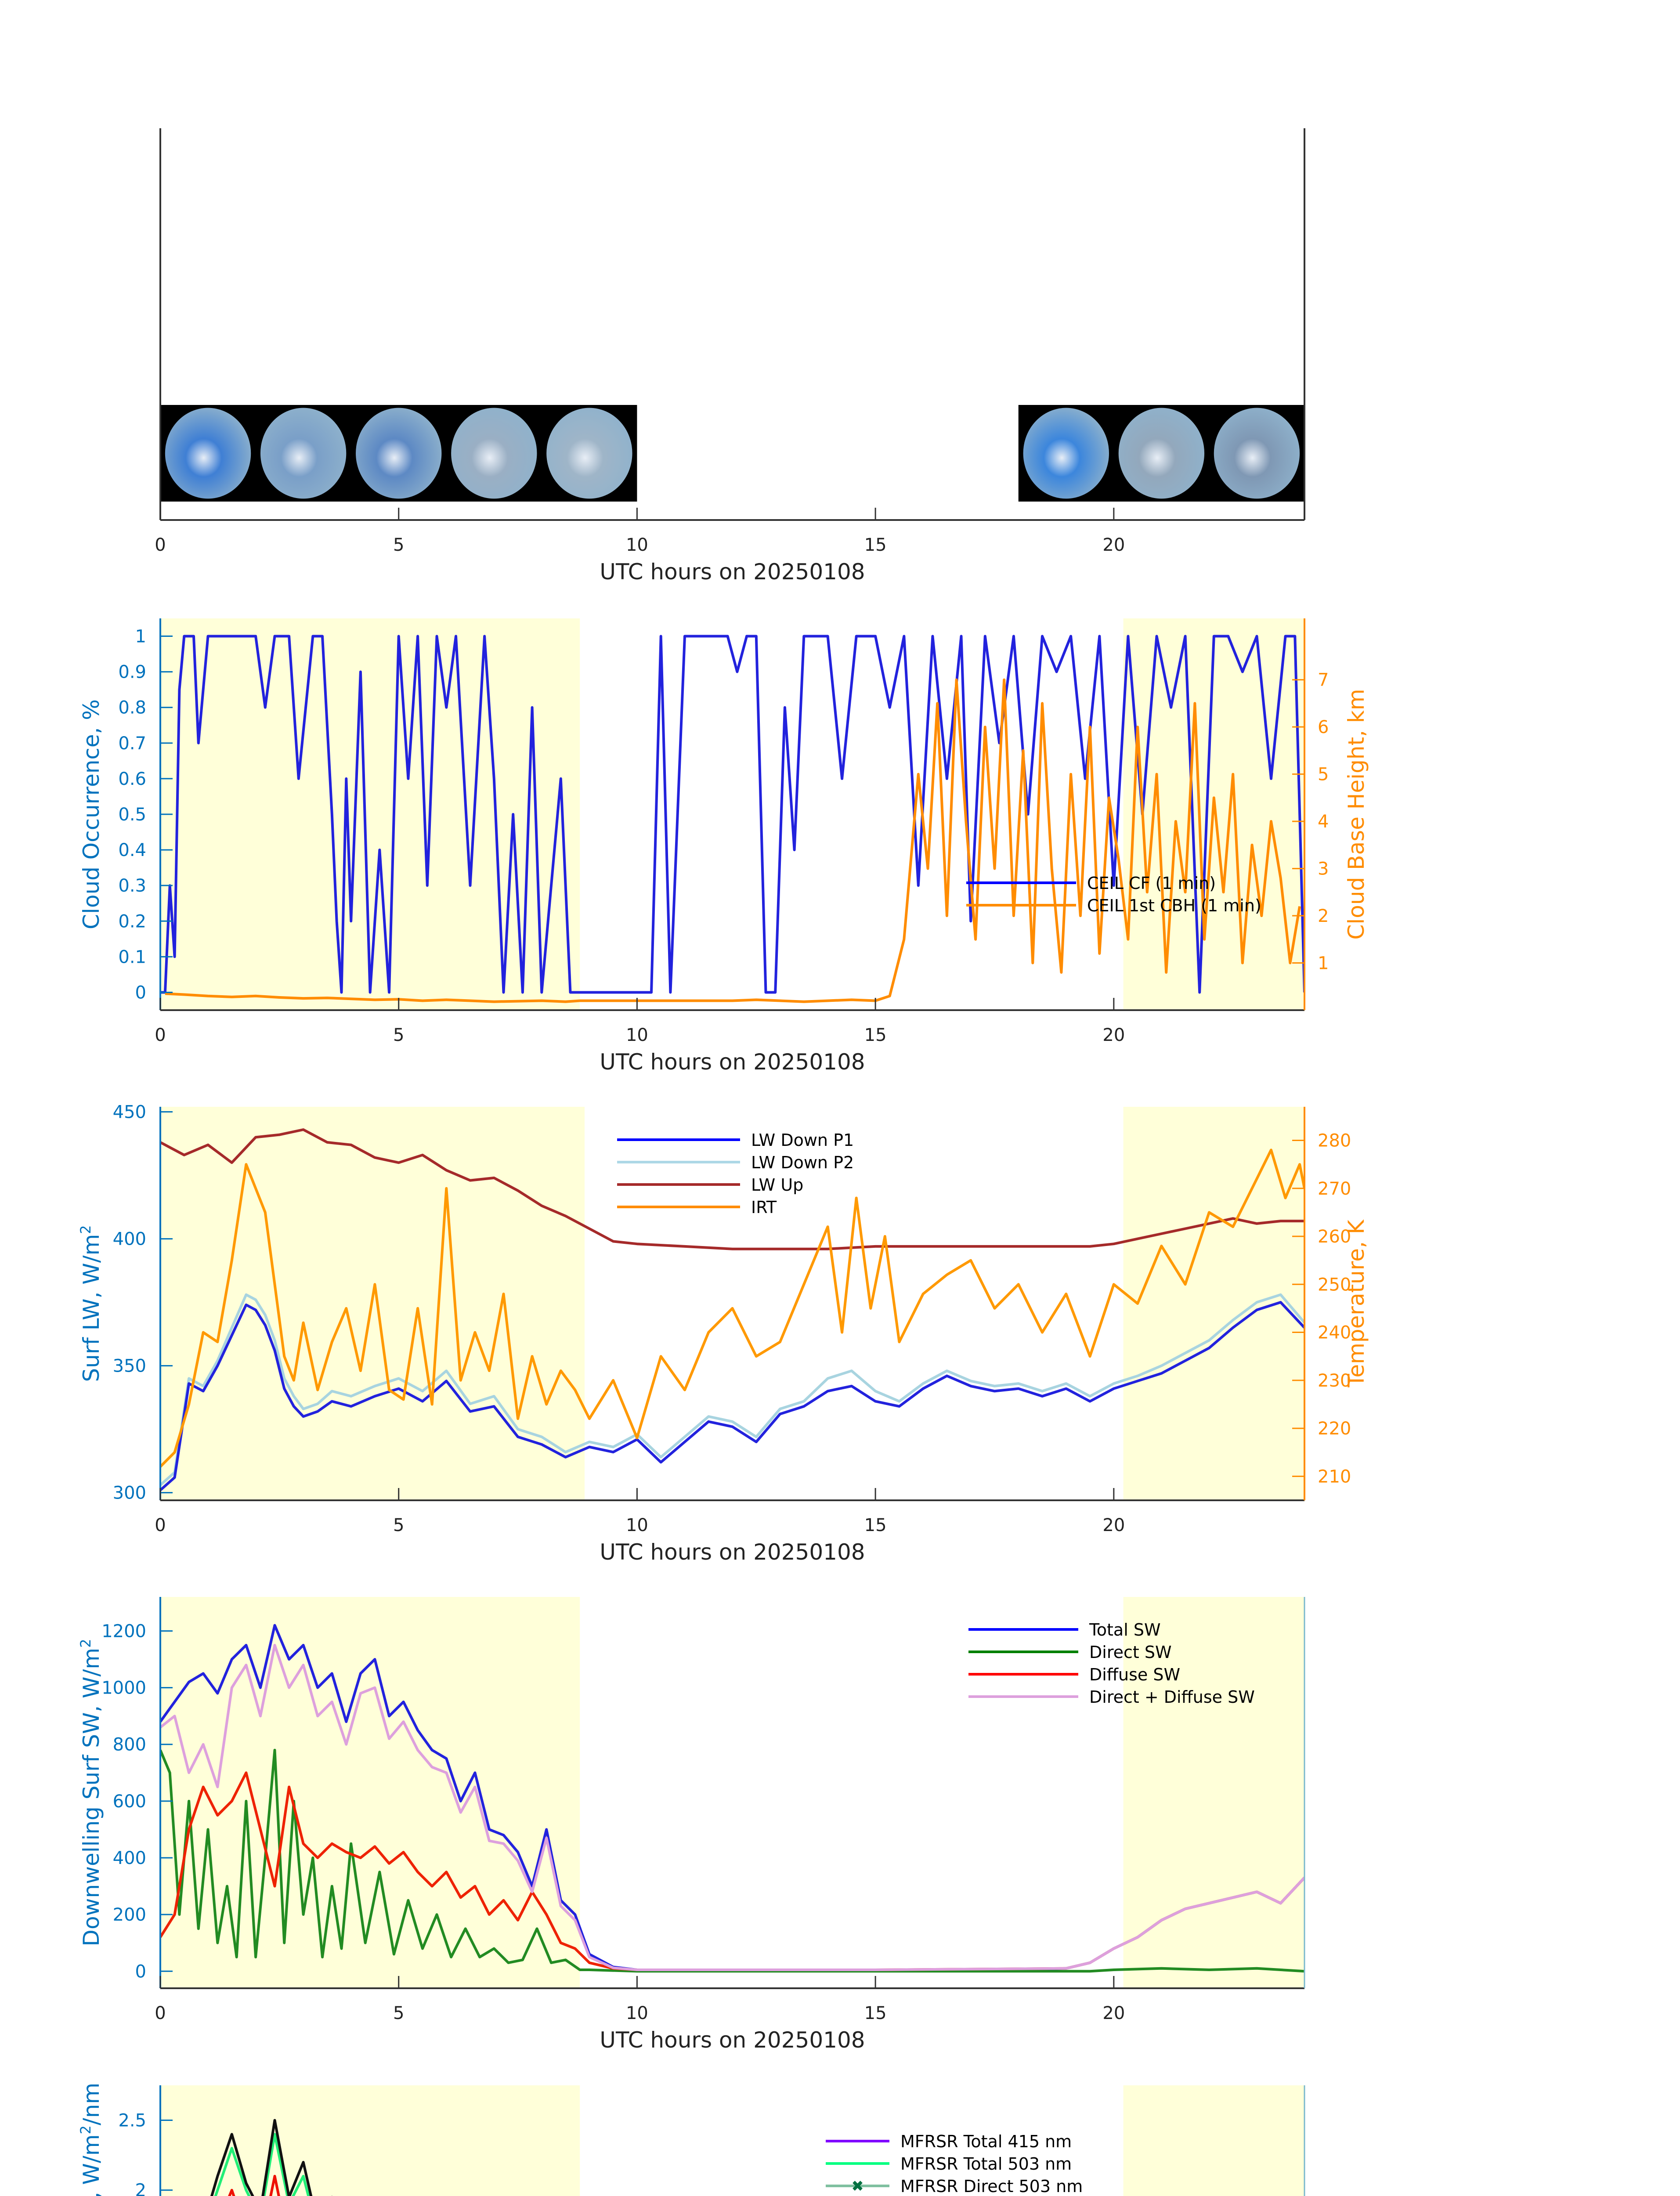 The width and height of the screenshot is (1680, 2196). What do you see at coordinates (1125, 1630) in the screenshot?
I see `legend-label: Total SW` at bounding box center [1125, 1630].